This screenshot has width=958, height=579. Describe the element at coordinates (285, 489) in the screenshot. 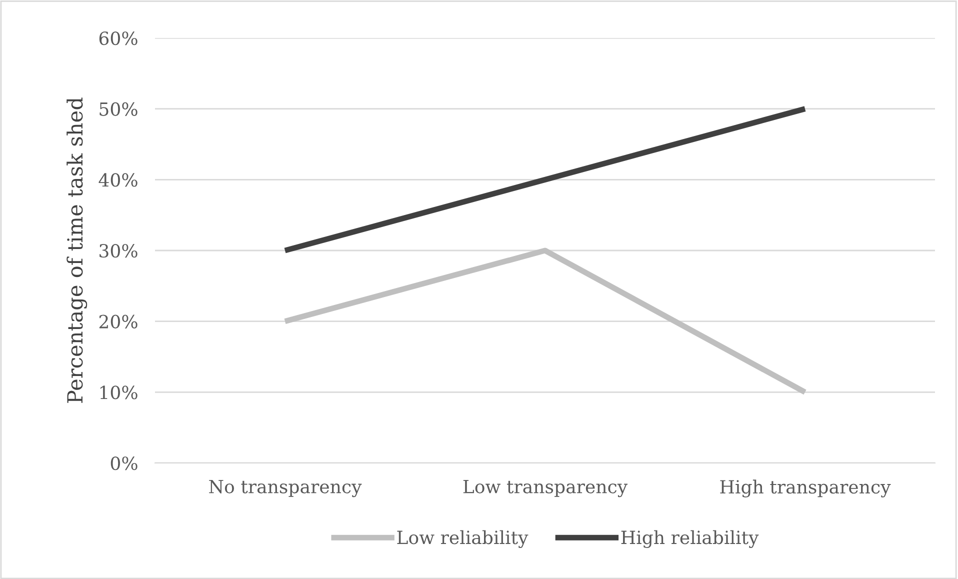

I see `x-tick-label: No transparency` at that location.